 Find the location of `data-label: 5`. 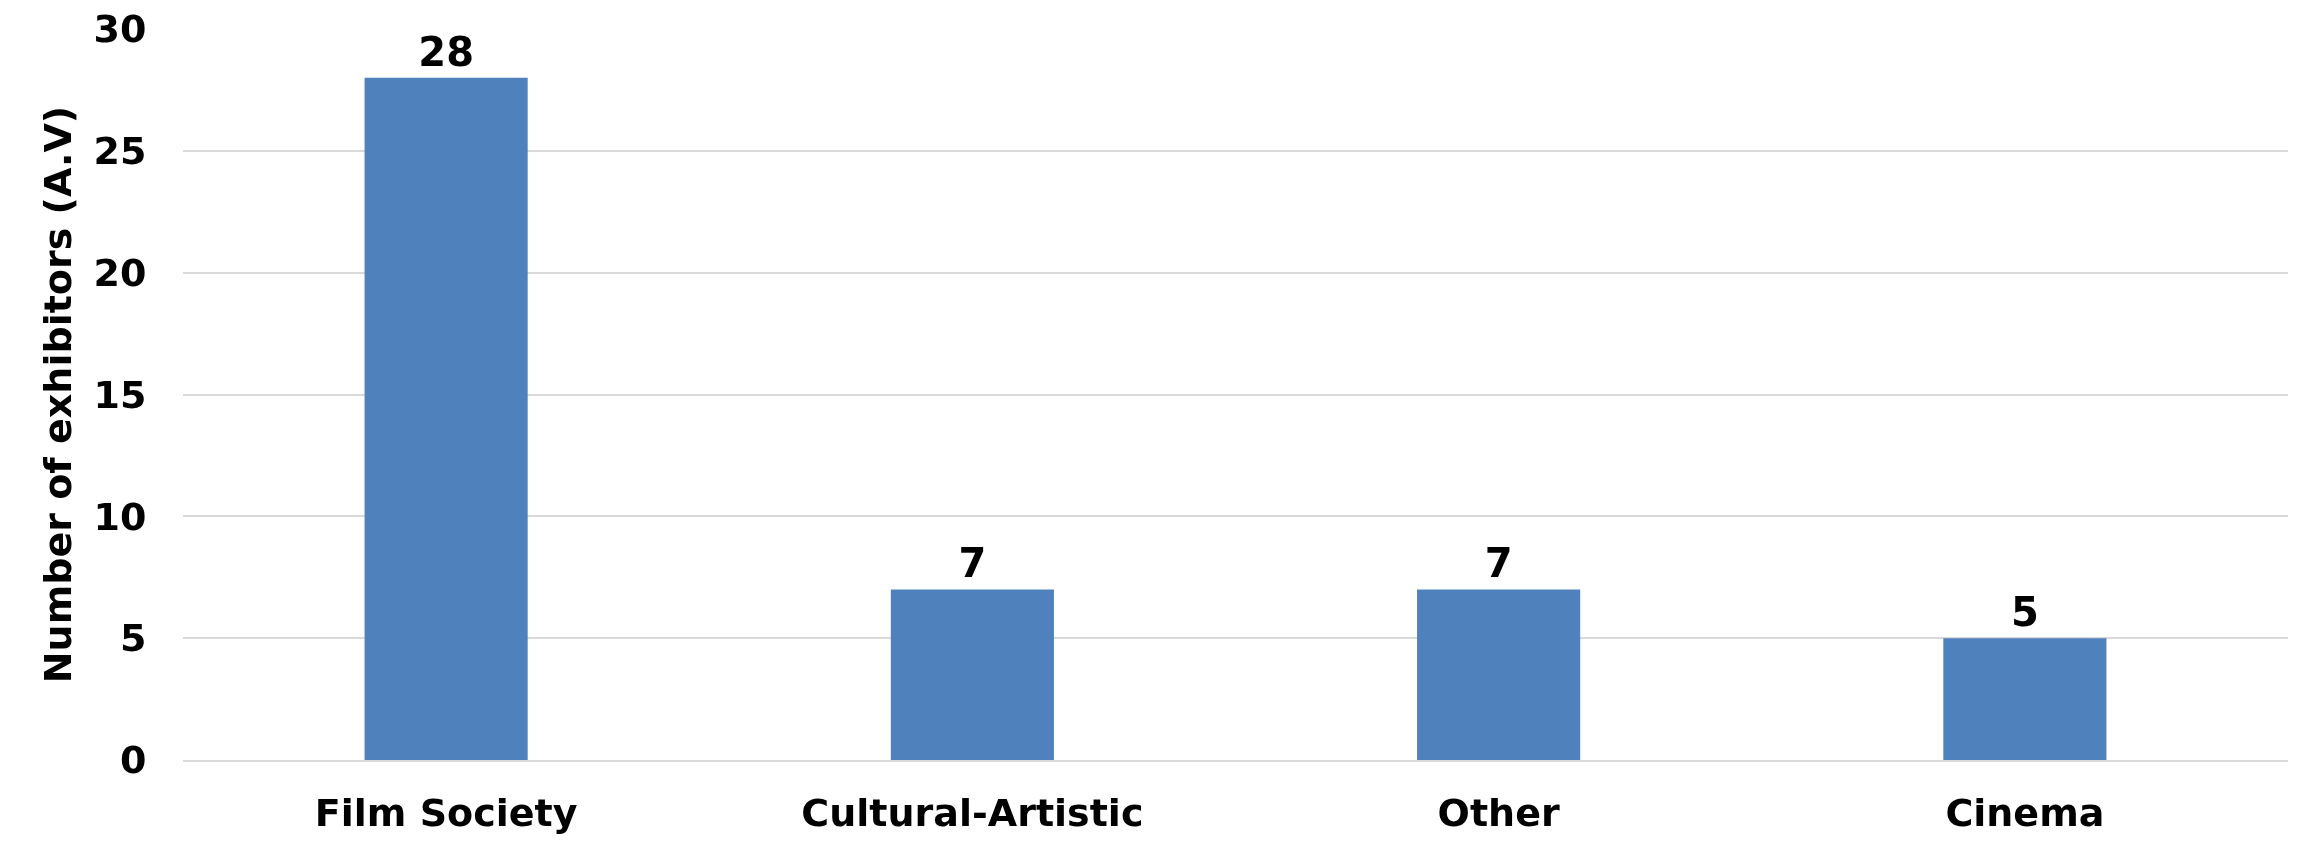

data-label: 5 is located at coordinates (2024, 612).